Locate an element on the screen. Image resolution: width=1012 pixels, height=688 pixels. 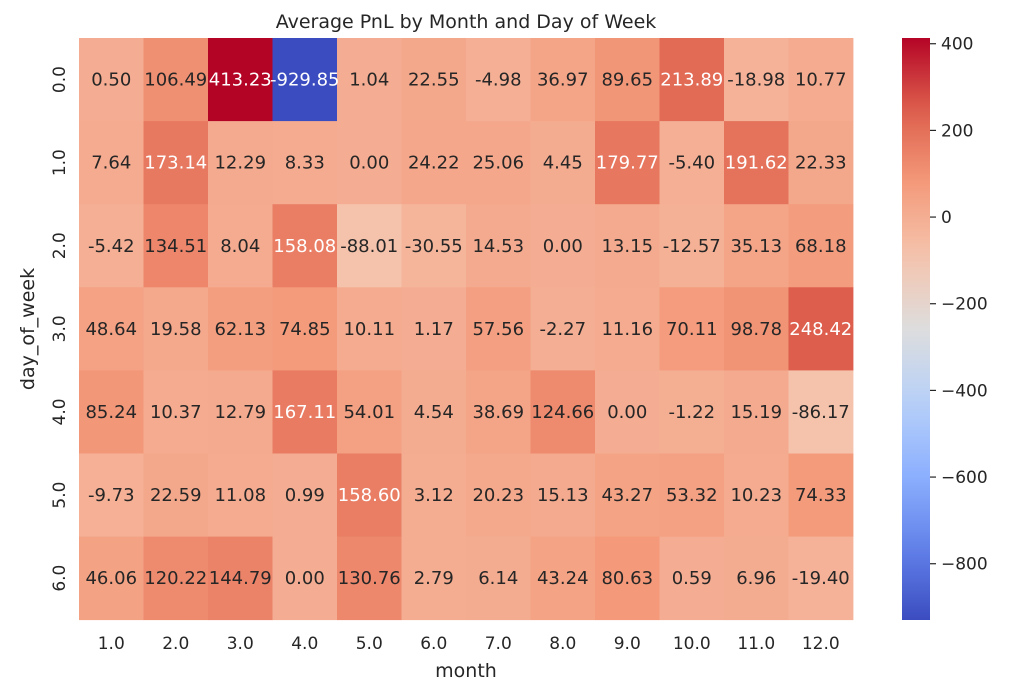
heatmap-cell-label: 25.06 is located at coordinates (498, 163).